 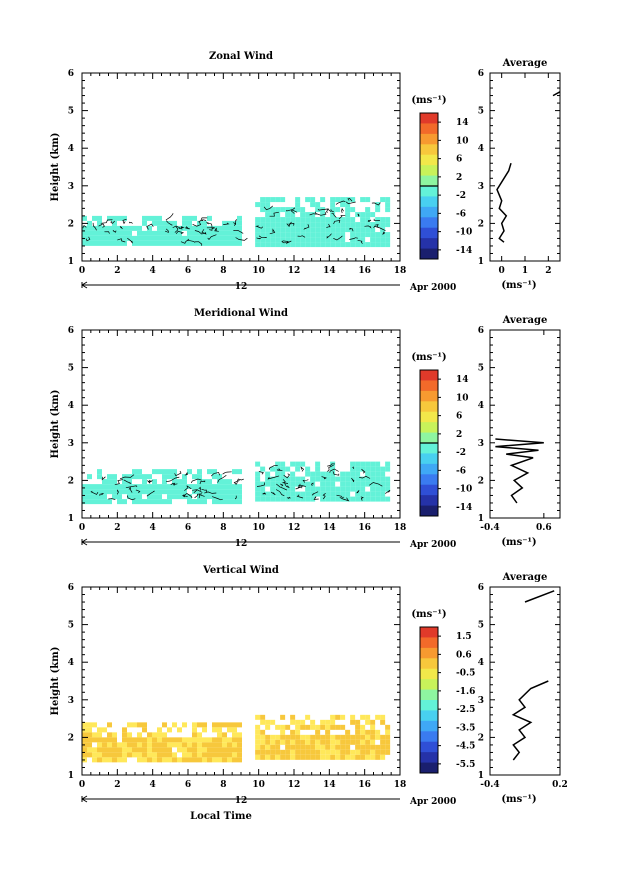 I want to click on avg-x-tick-label: 0.6, so click(x=544, y=528).